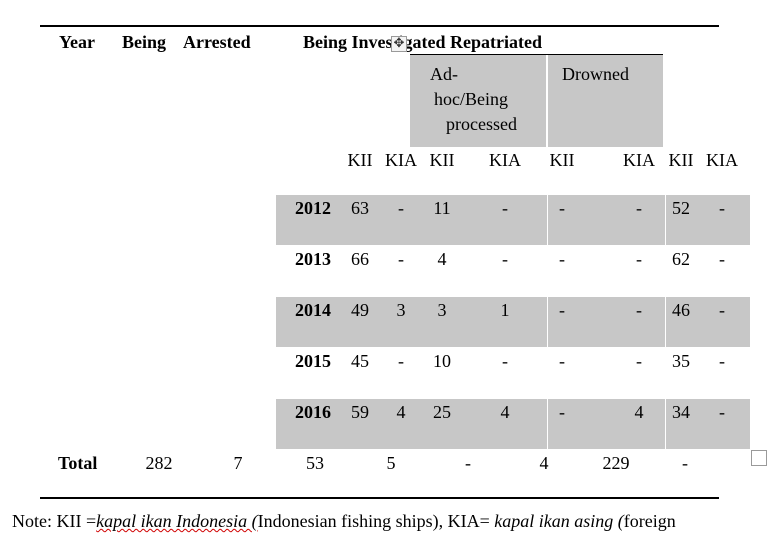 Image resolution: width=774 pixels, height=540 pixels. What do you see at coordinates (442, 412) in the screenshot?
I see `table-cell: 25` at bounding box center [442, 412].